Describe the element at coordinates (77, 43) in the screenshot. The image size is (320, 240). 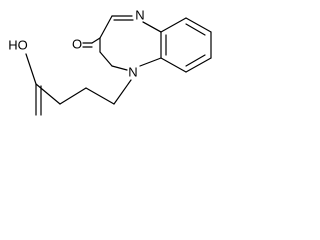
I see `atom-label: O` at that location.